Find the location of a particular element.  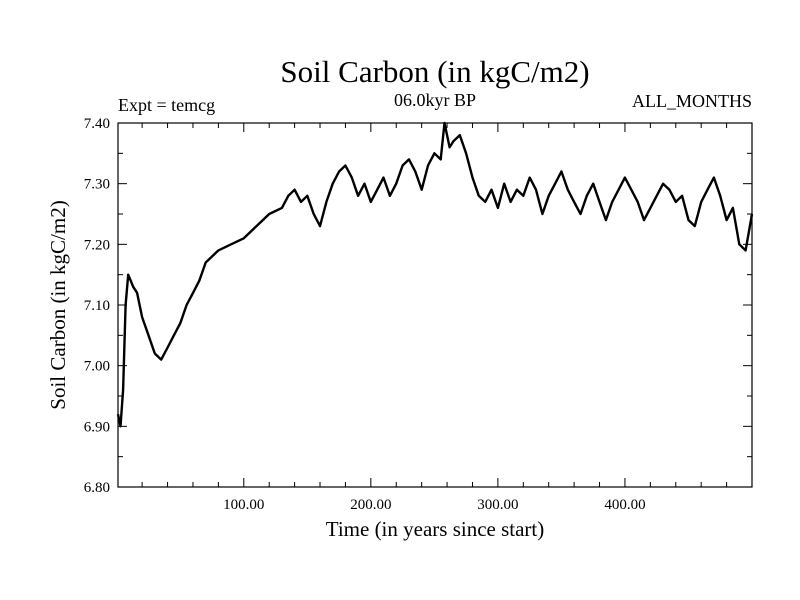

x-tick-label: 200.00 is located at coordinates (370, 505).